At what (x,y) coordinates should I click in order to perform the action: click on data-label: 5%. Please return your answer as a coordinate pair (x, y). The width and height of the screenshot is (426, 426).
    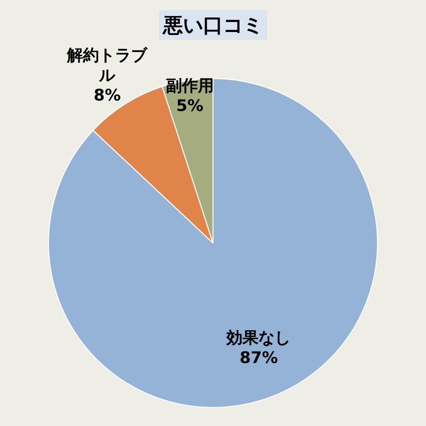
    Looking at the image, I should click on (190, 105).